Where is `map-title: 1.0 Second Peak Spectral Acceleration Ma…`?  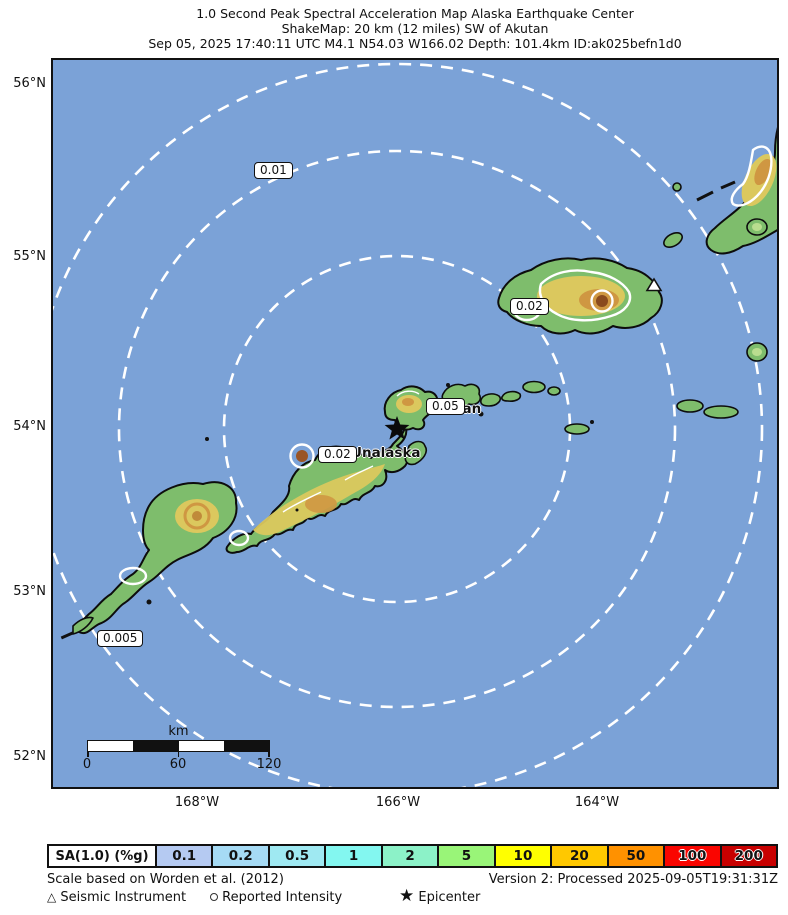
map-title: 1.0 Second Peak Spectral Acceleration Ma… is located at coordinates (415, 28).